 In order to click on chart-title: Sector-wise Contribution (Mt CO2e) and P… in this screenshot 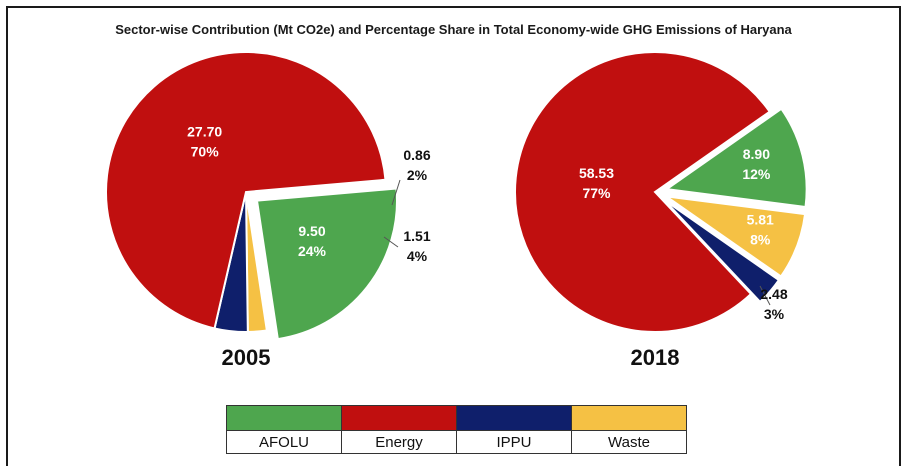, I will do `click(453, 29)`.